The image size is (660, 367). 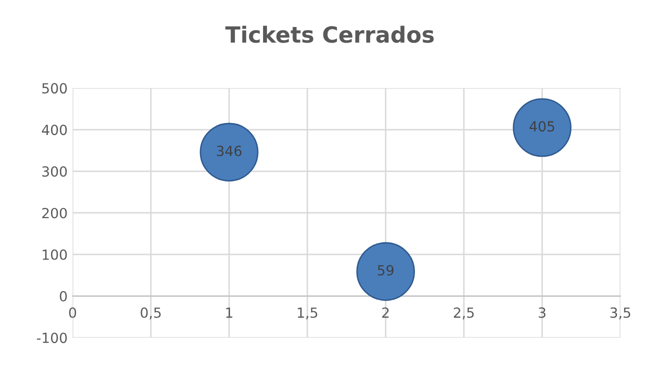 I want to click on x-tick-label: 3, so click(x=542, y=312).